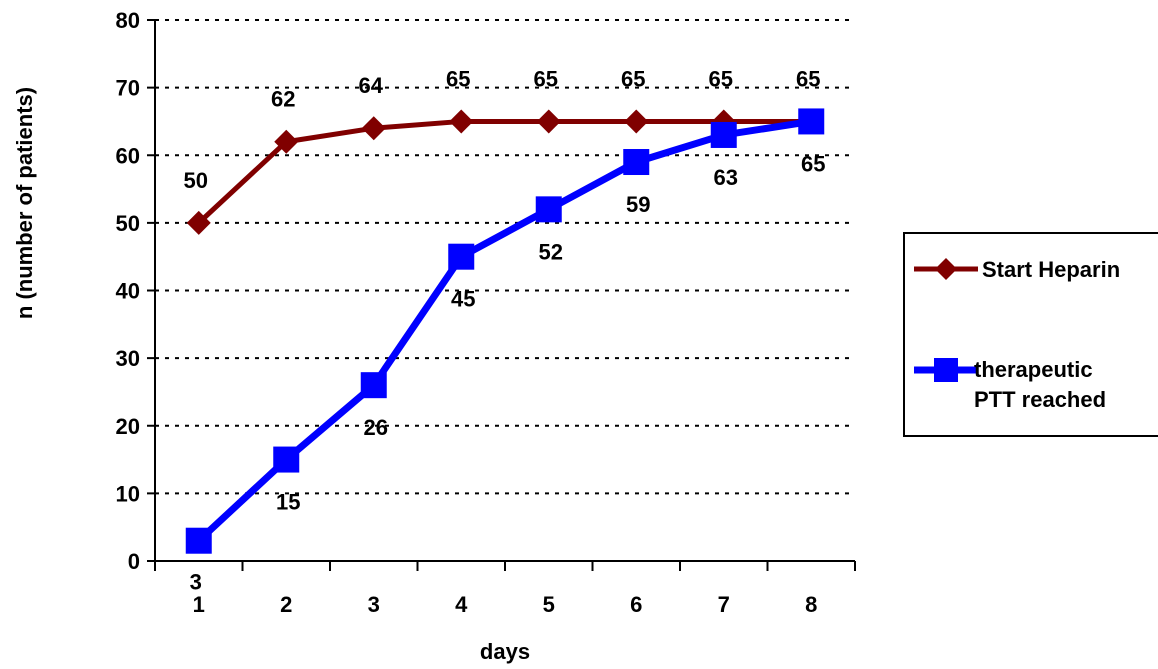 Image resolution: width=1158 pixels, height=669 pixels. Describe the element at coordinates (726, 177) in the screenshot. I see `data-label: 63` at that location.